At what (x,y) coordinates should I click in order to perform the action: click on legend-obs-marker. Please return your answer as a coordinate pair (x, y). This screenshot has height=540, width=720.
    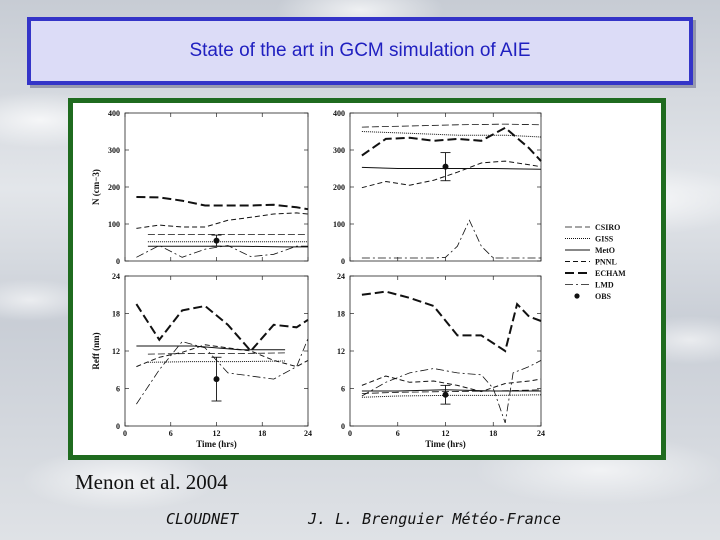
    Looking at the image, I should click on (577, 296).